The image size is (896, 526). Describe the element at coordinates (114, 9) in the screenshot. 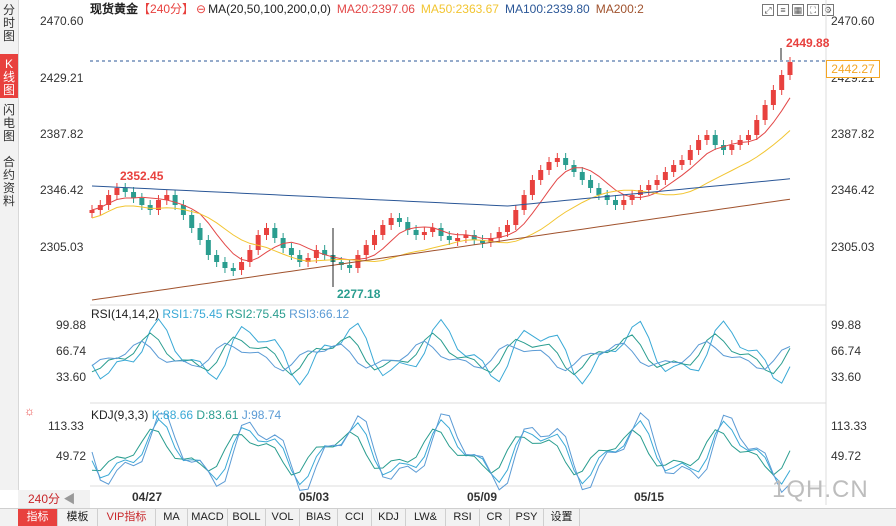

I see `instrument-name: 现货黄金` at that location.